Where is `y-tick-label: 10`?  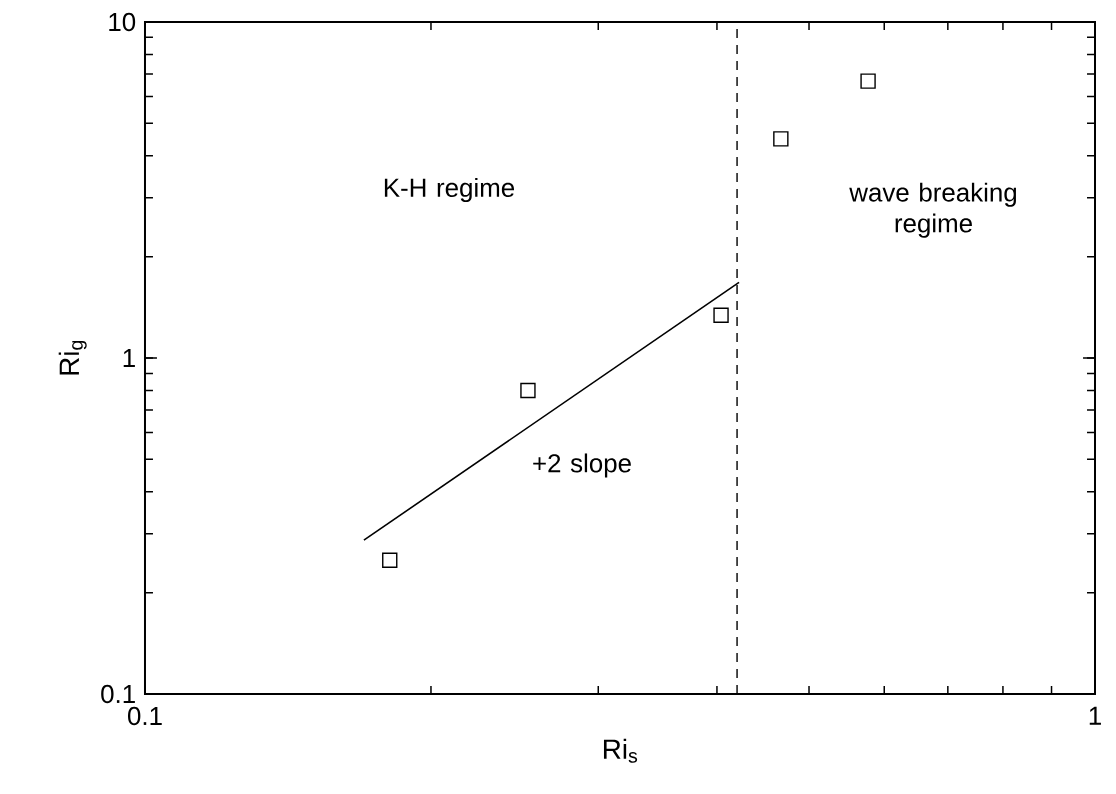
y-tick-label: 10 is located at coordinates (122, 22).